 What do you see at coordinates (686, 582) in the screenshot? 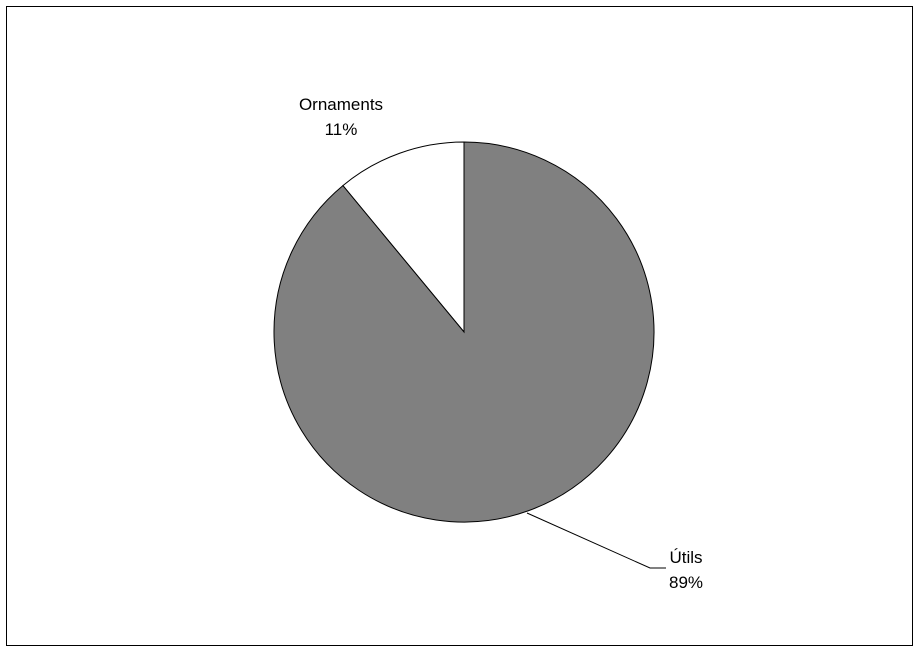
I see `slice-label-utils-value: 89%` at bounding box center [686, 582].